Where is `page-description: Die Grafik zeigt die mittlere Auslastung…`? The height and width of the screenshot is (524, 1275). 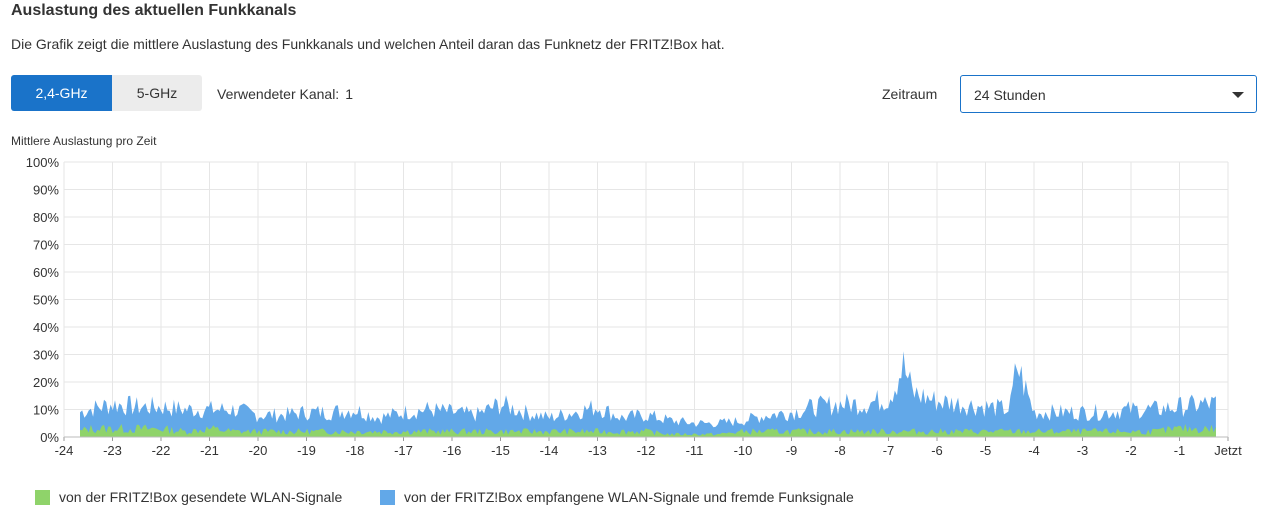 page-description: Die Grafik zeigt die mittlere Auslastung… is located at coordinates (368, 44).